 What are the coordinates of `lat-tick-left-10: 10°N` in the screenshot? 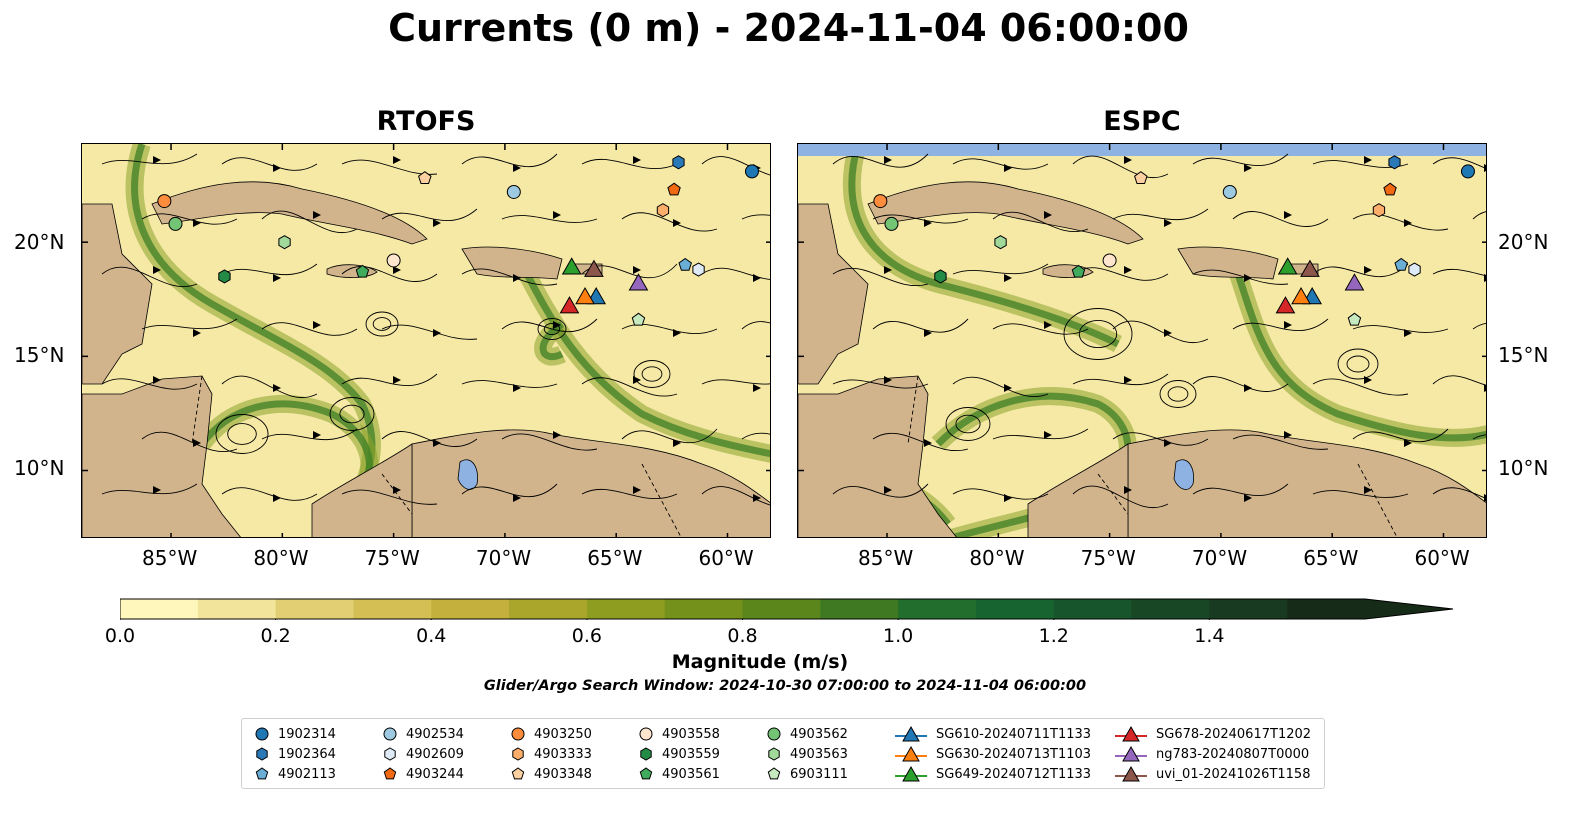 It's located at (39, 468).